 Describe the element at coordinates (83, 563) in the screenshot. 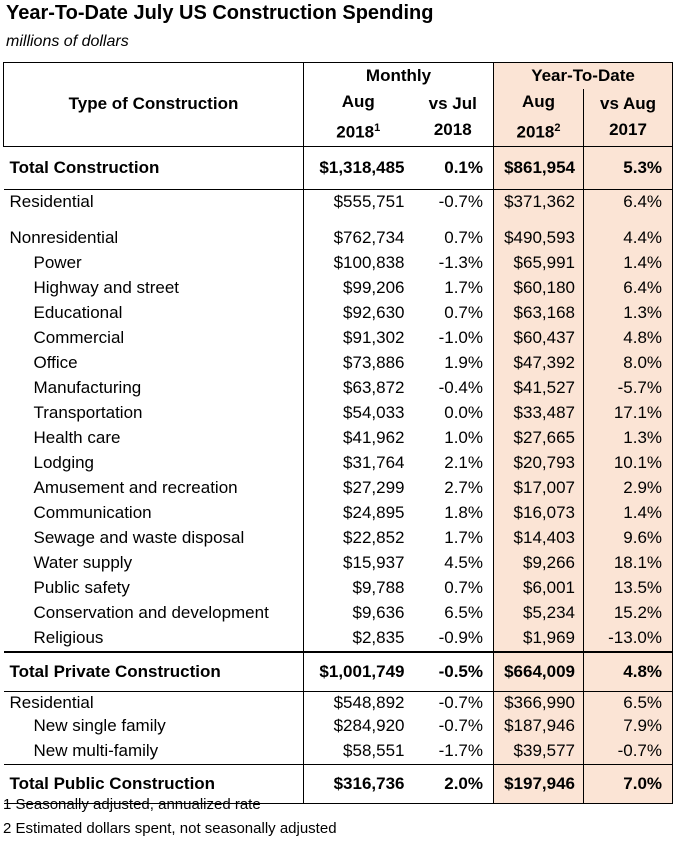

I see `row-label: Water supply` at that location.